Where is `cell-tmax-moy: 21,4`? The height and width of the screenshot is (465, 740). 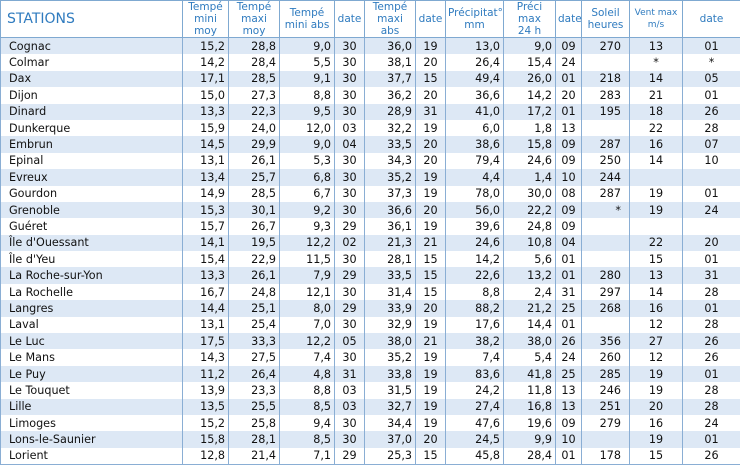 cell-tmax-moy: 21,4 is located at coordinates (254, 456).